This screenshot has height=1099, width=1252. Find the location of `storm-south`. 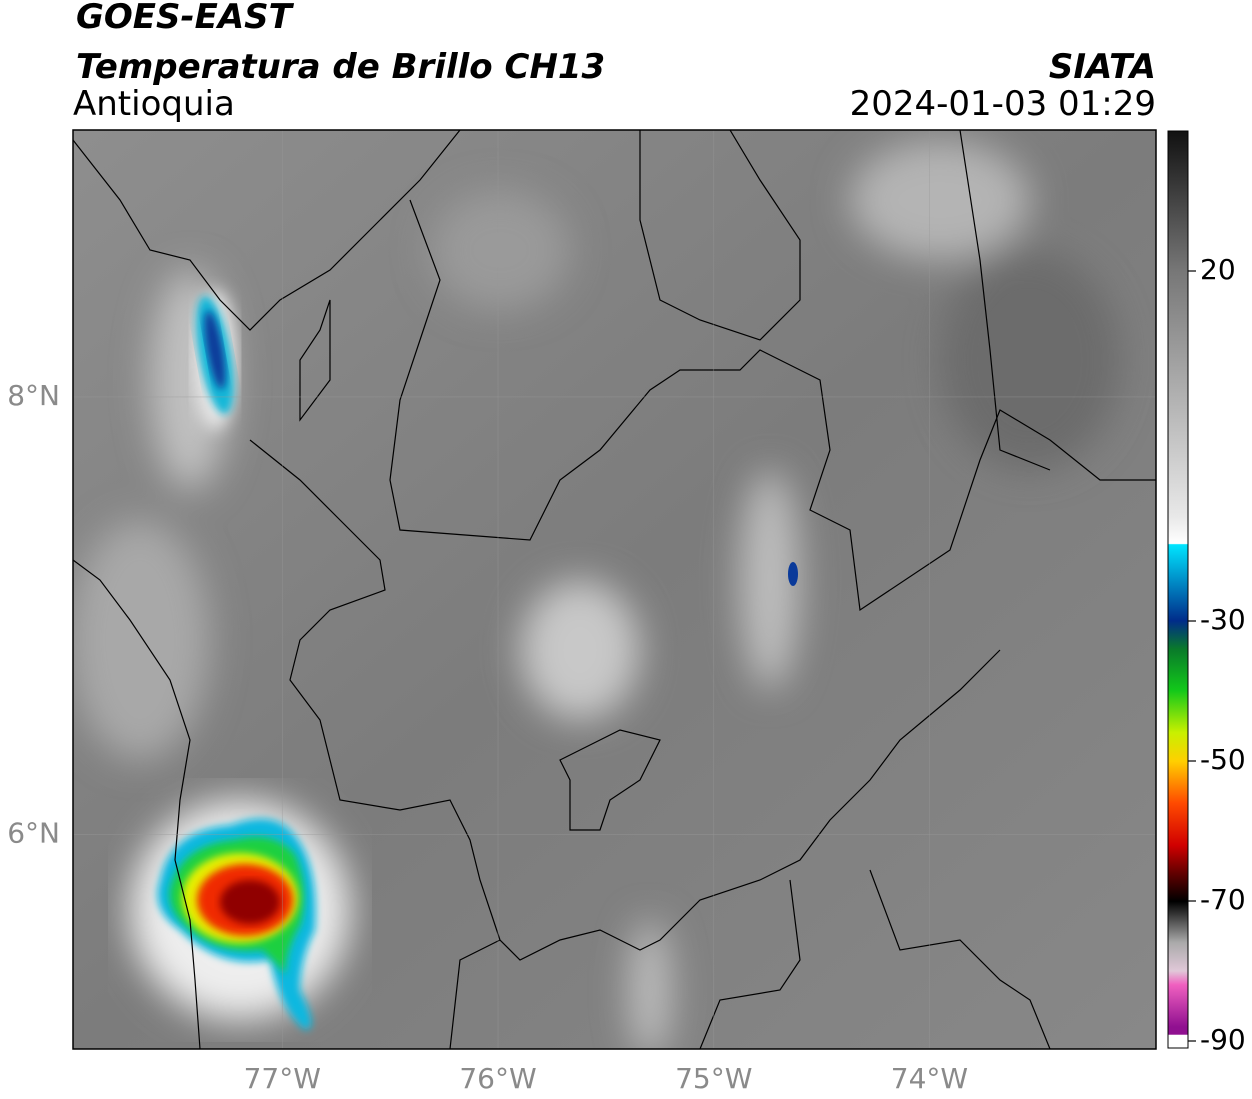

storm-south is located at coordinates (240, 915).